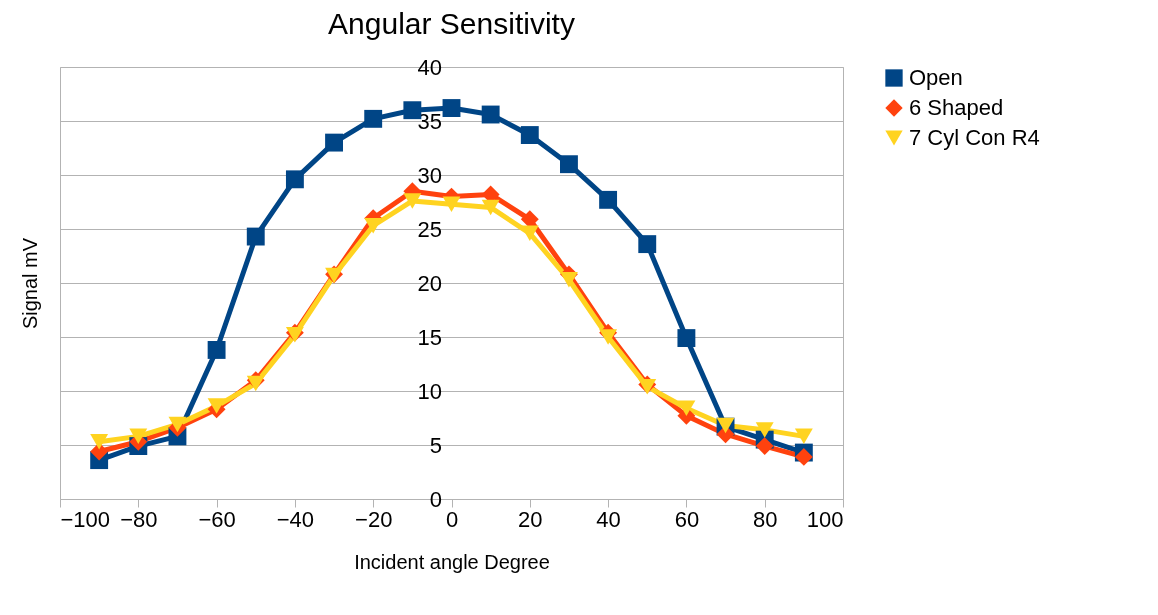  I want to click on y-tick-label: 10, so click(429, 391).